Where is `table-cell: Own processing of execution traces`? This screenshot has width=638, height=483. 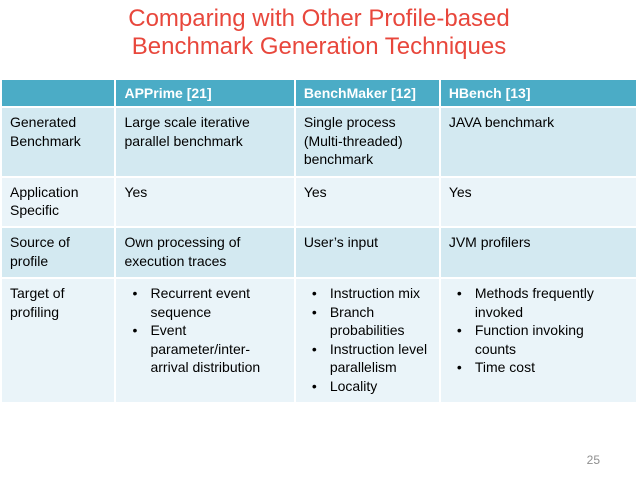 table-cell: Own processing of execution traces is located at coordinates (205, 253).